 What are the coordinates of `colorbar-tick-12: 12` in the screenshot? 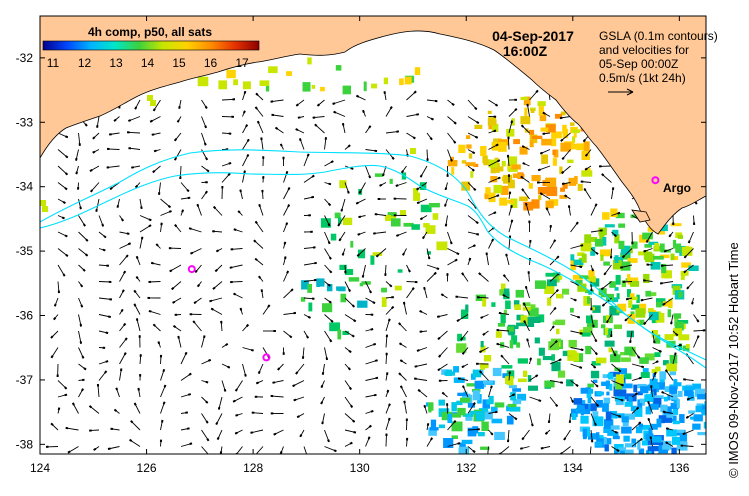 It's located at (85, 63).